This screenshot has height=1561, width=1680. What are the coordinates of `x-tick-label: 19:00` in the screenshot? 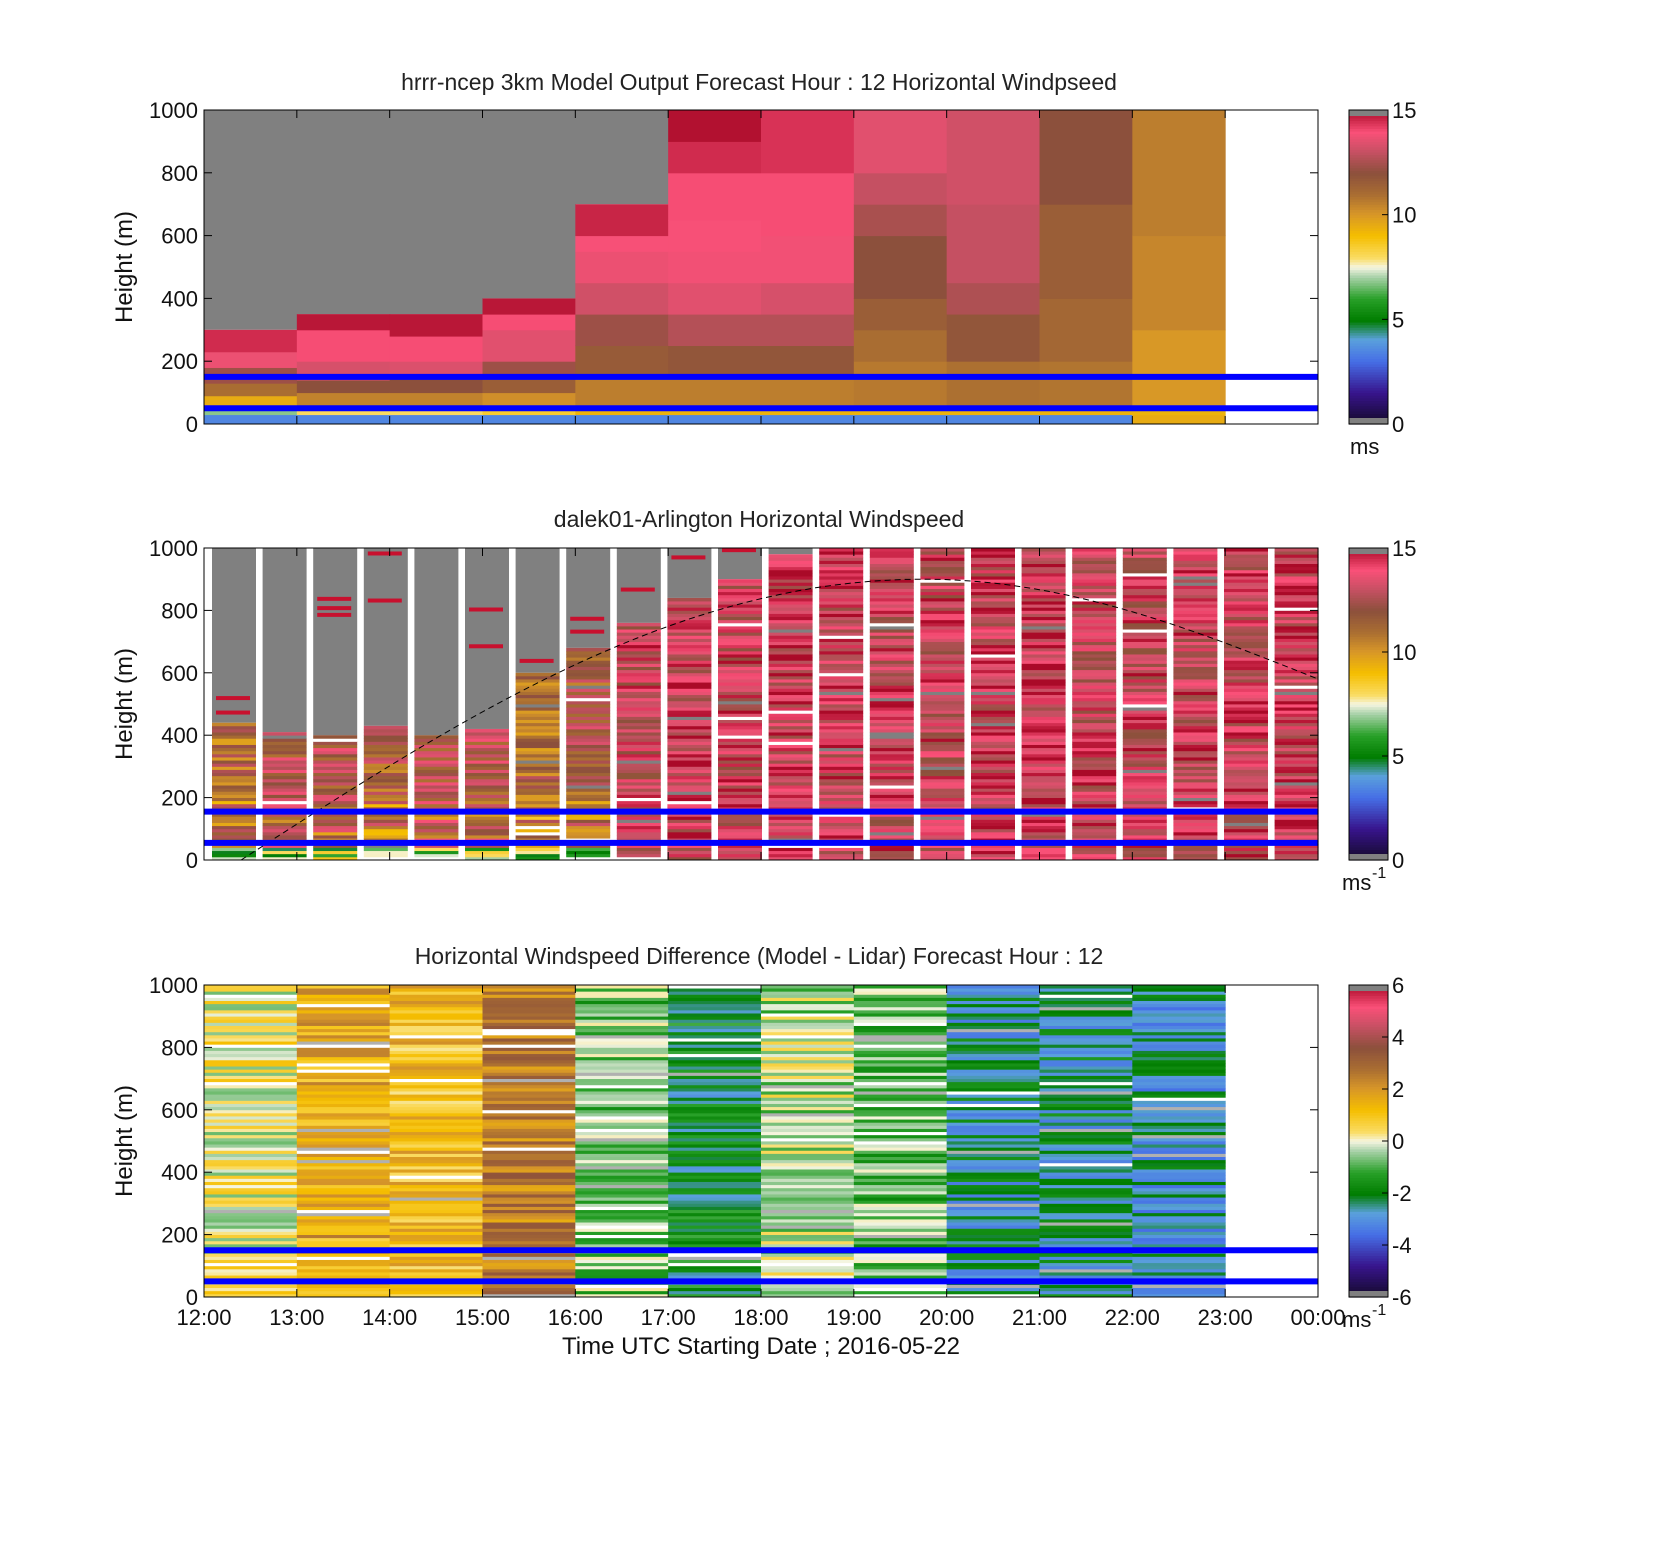 It's located at (853, 1317).